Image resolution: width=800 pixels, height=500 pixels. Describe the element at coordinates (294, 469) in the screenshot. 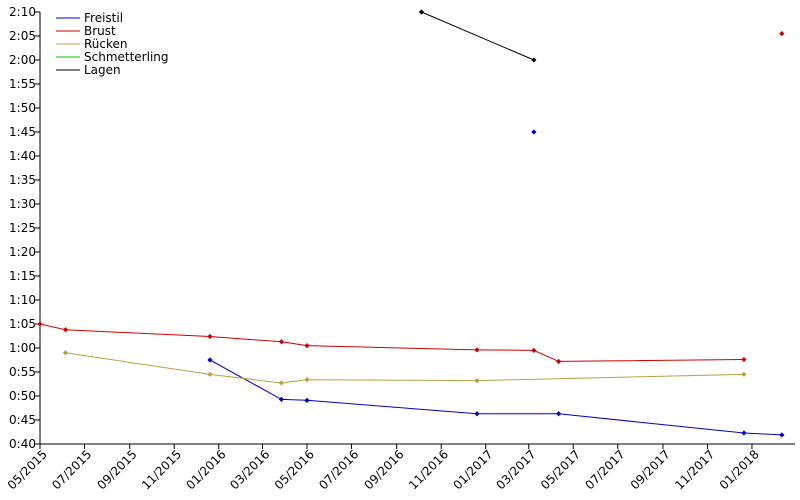

I see `x-tick-label: 05/2016` at that location.